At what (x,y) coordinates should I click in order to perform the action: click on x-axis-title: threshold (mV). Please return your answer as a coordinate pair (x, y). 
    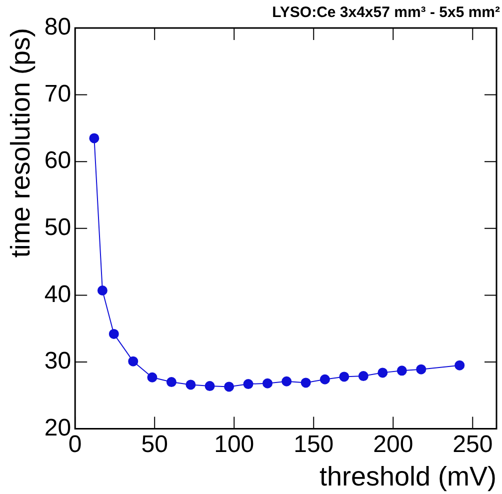
    Looking at the image, I should click on (407, 476).